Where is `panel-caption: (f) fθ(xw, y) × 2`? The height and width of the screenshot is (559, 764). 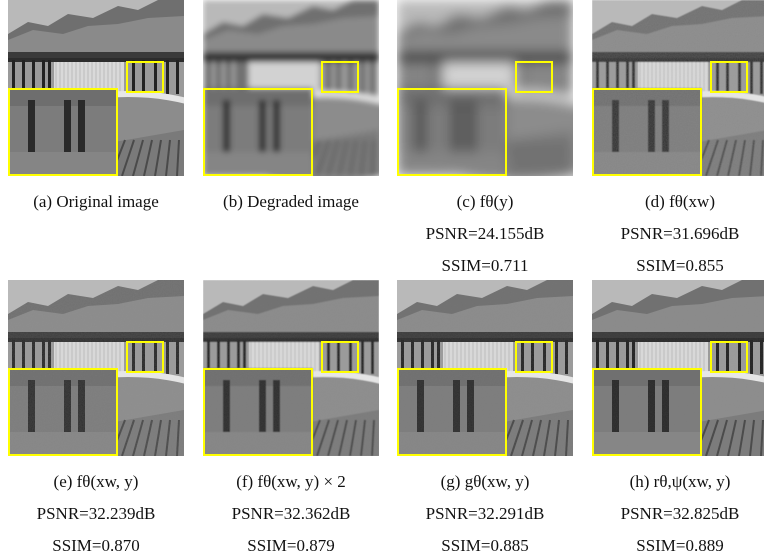 panel-caption: (f) fθ(xw, y) × 2 is located at coordinates (291, 481).